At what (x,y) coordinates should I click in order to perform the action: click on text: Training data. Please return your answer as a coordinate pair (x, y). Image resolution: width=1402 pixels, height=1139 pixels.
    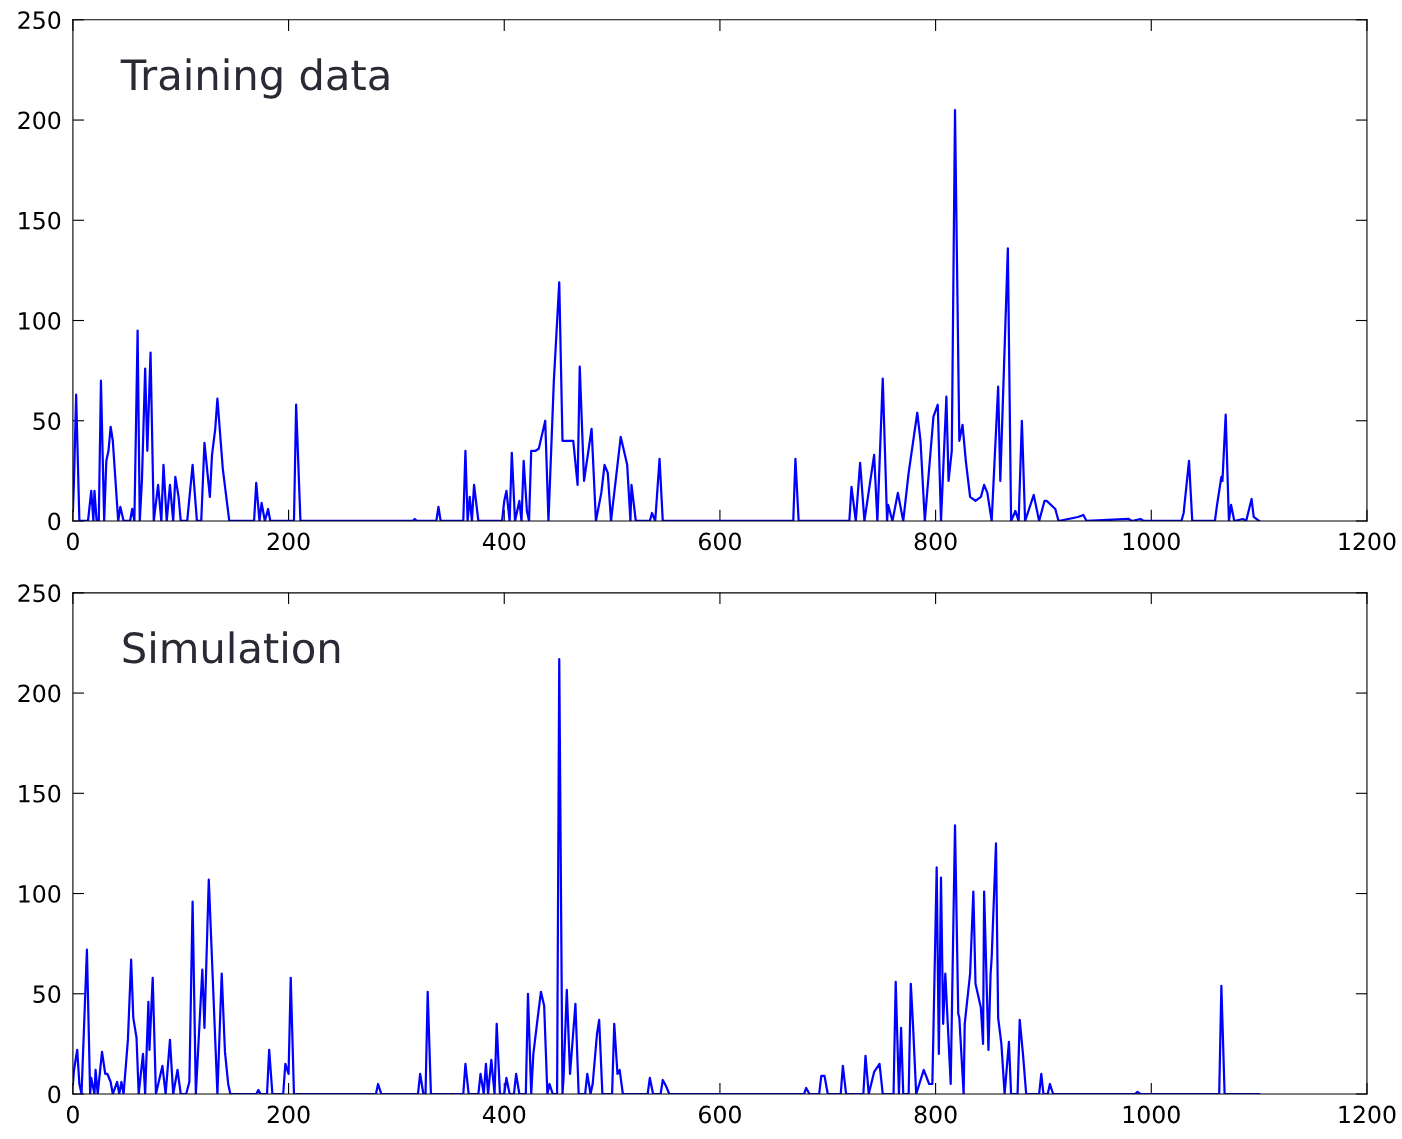
    Looking at the image, I should click on (254, 78).